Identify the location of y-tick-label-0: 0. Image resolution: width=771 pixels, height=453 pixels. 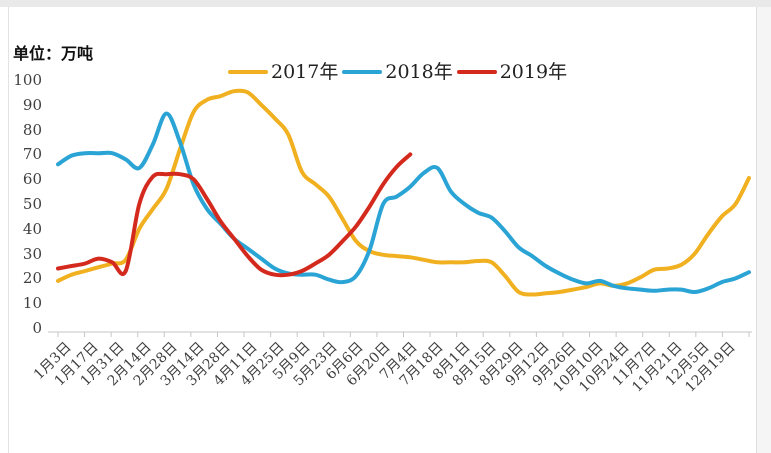
(37, 328).